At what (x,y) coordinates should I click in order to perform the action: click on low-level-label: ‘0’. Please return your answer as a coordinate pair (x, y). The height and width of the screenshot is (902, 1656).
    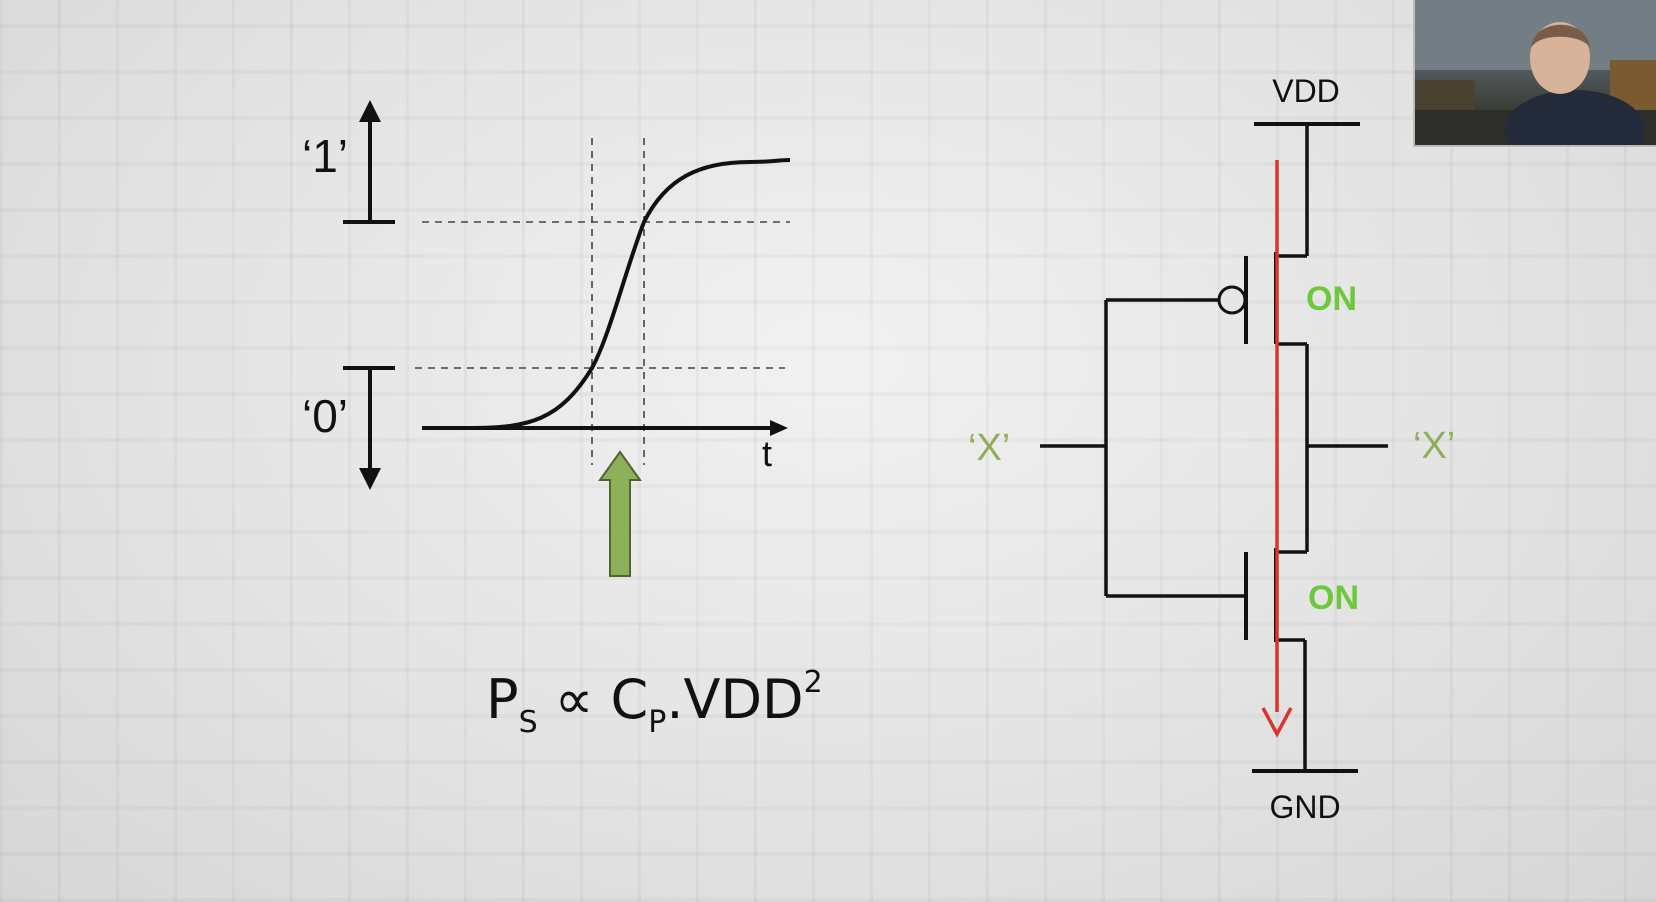
    Looking at the image, I should click on (325, 416).